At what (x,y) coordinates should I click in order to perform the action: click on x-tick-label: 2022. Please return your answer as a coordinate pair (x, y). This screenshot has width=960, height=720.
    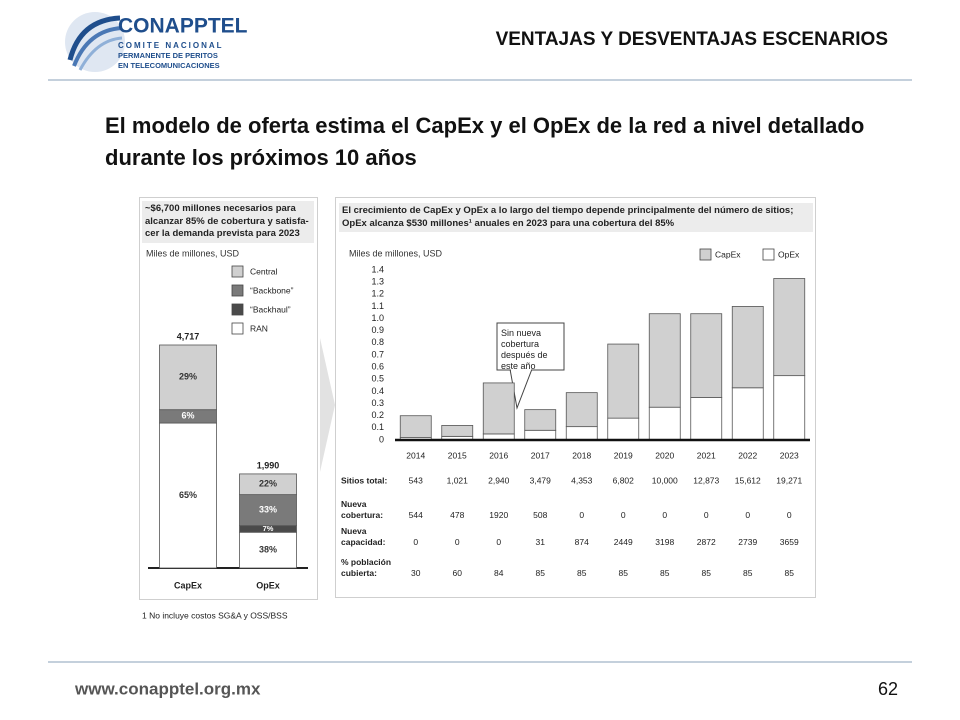
    Looking at the image, I should click on (747, 455).